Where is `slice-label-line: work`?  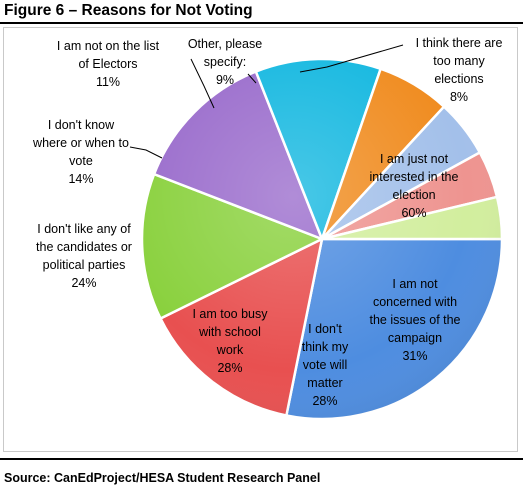
slice-label-line: work is located at coordinates (230, 350).